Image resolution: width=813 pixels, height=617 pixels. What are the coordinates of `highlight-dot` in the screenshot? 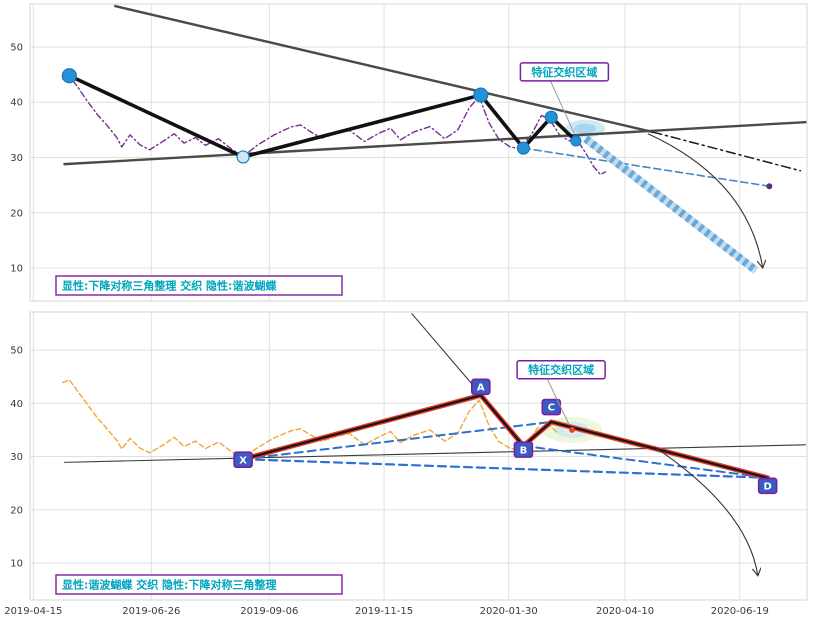 It's located at (572, 429).